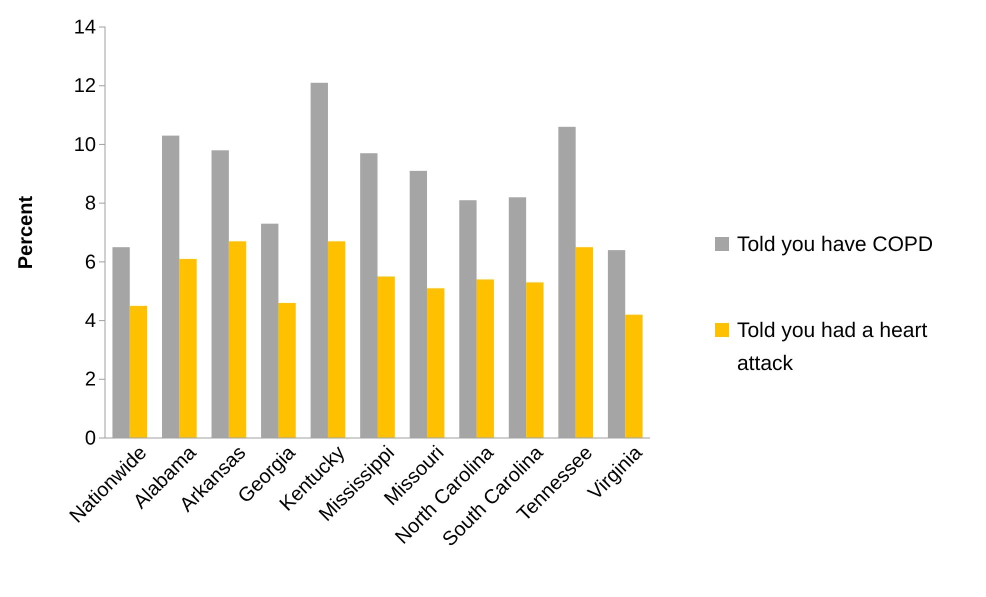  What do you see at coordinates (835, 244) in the screenshot?
I see `legend-label: Told you have COPD` at bounding box center [835, 244].